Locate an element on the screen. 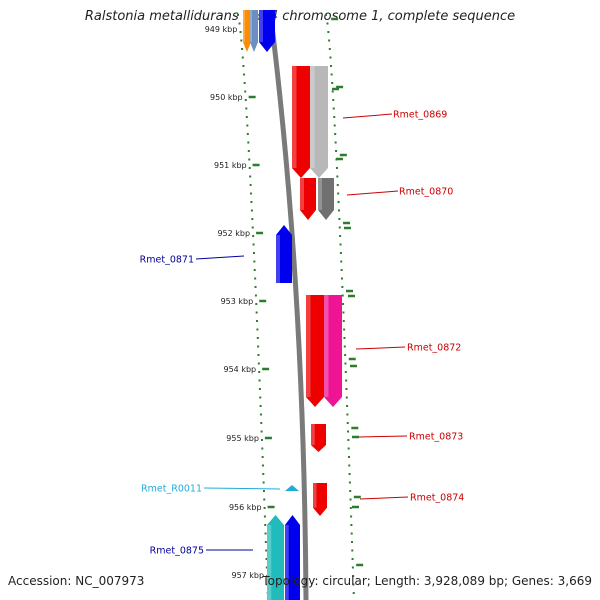 This screenshot has height=600, width=600. gene-rmet-0872-red-body is located at coordinates (315, 351).